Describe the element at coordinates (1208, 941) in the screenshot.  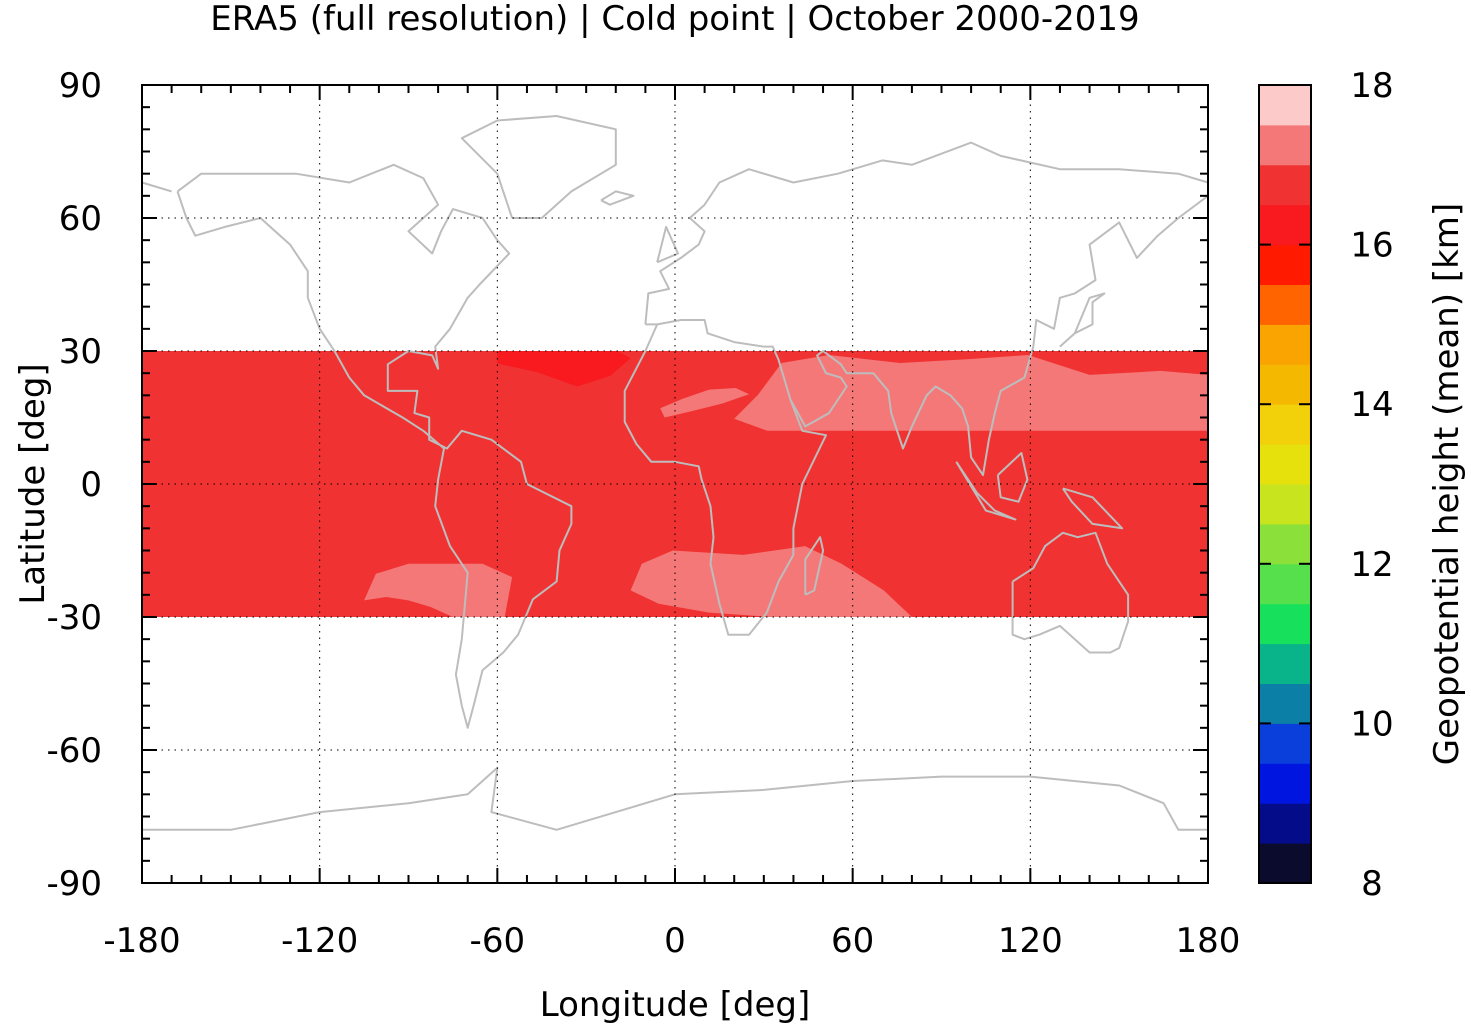
I see `x-tick-label: 180` at that location.